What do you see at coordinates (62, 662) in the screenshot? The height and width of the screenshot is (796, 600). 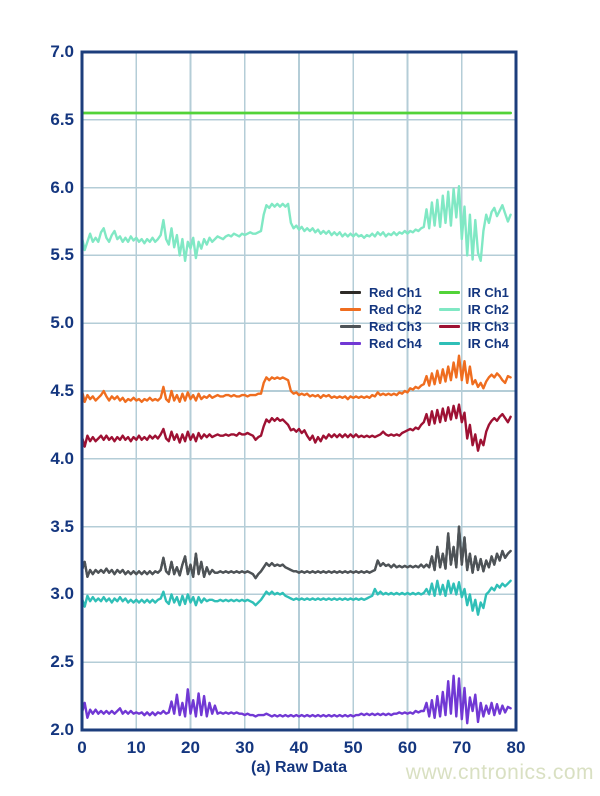 I see `y-tick-label-2.5: 2.5` at bounding box center [62, 662].